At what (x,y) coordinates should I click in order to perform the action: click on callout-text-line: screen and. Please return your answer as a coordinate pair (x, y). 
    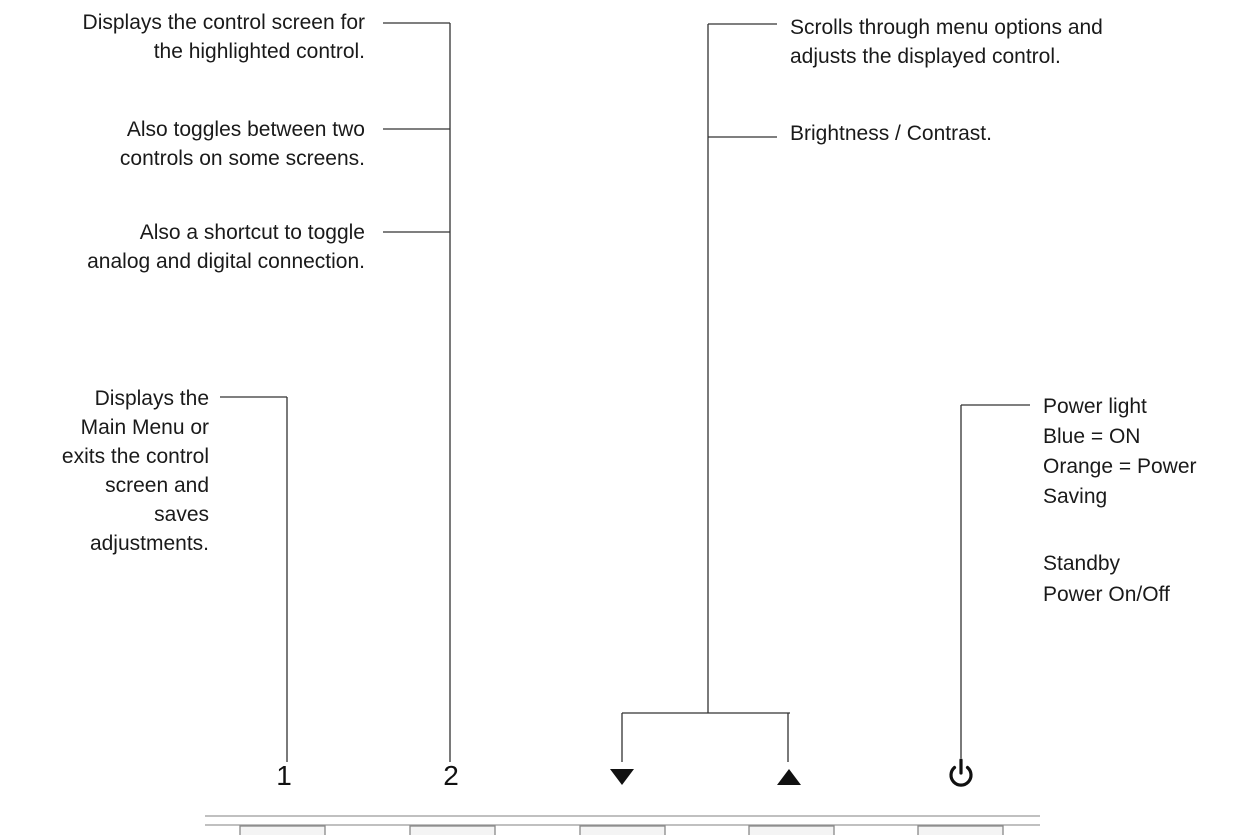
    Looking at the image, I should click on (157, 485).